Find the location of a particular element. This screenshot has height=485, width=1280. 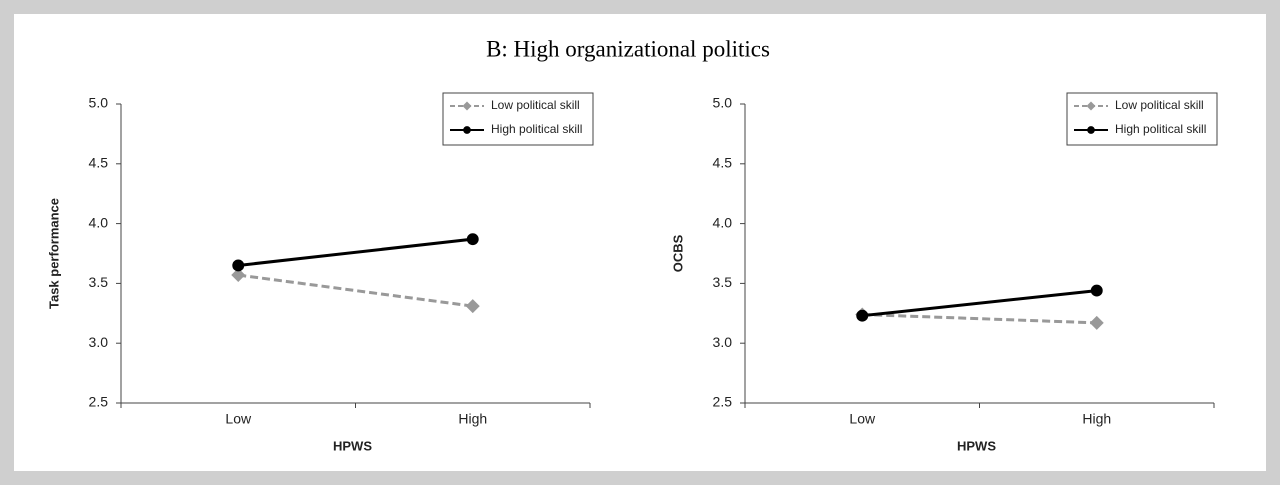

y-axis-label: OCBS is located at coordinates (677, 253).